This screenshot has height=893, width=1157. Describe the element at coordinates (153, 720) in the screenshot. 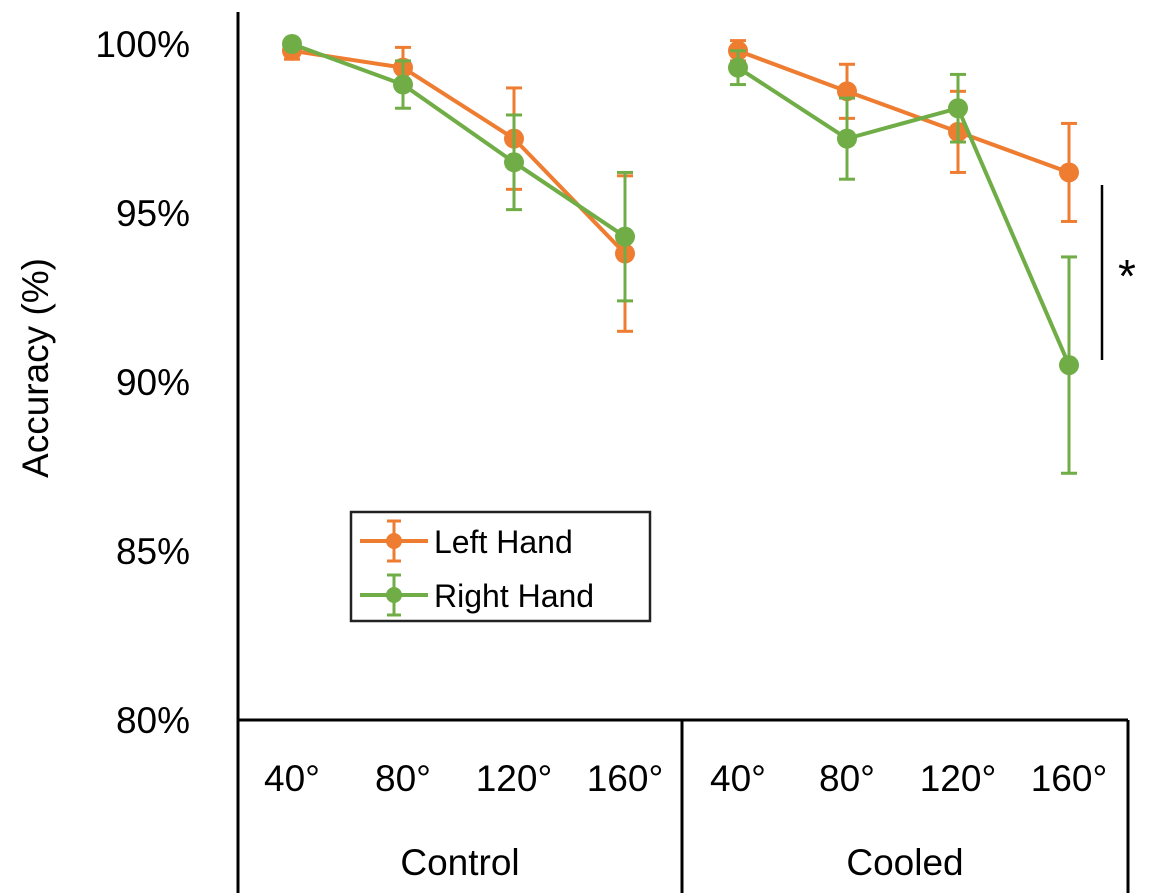

I see `y-tick-label: 80%` at that location.